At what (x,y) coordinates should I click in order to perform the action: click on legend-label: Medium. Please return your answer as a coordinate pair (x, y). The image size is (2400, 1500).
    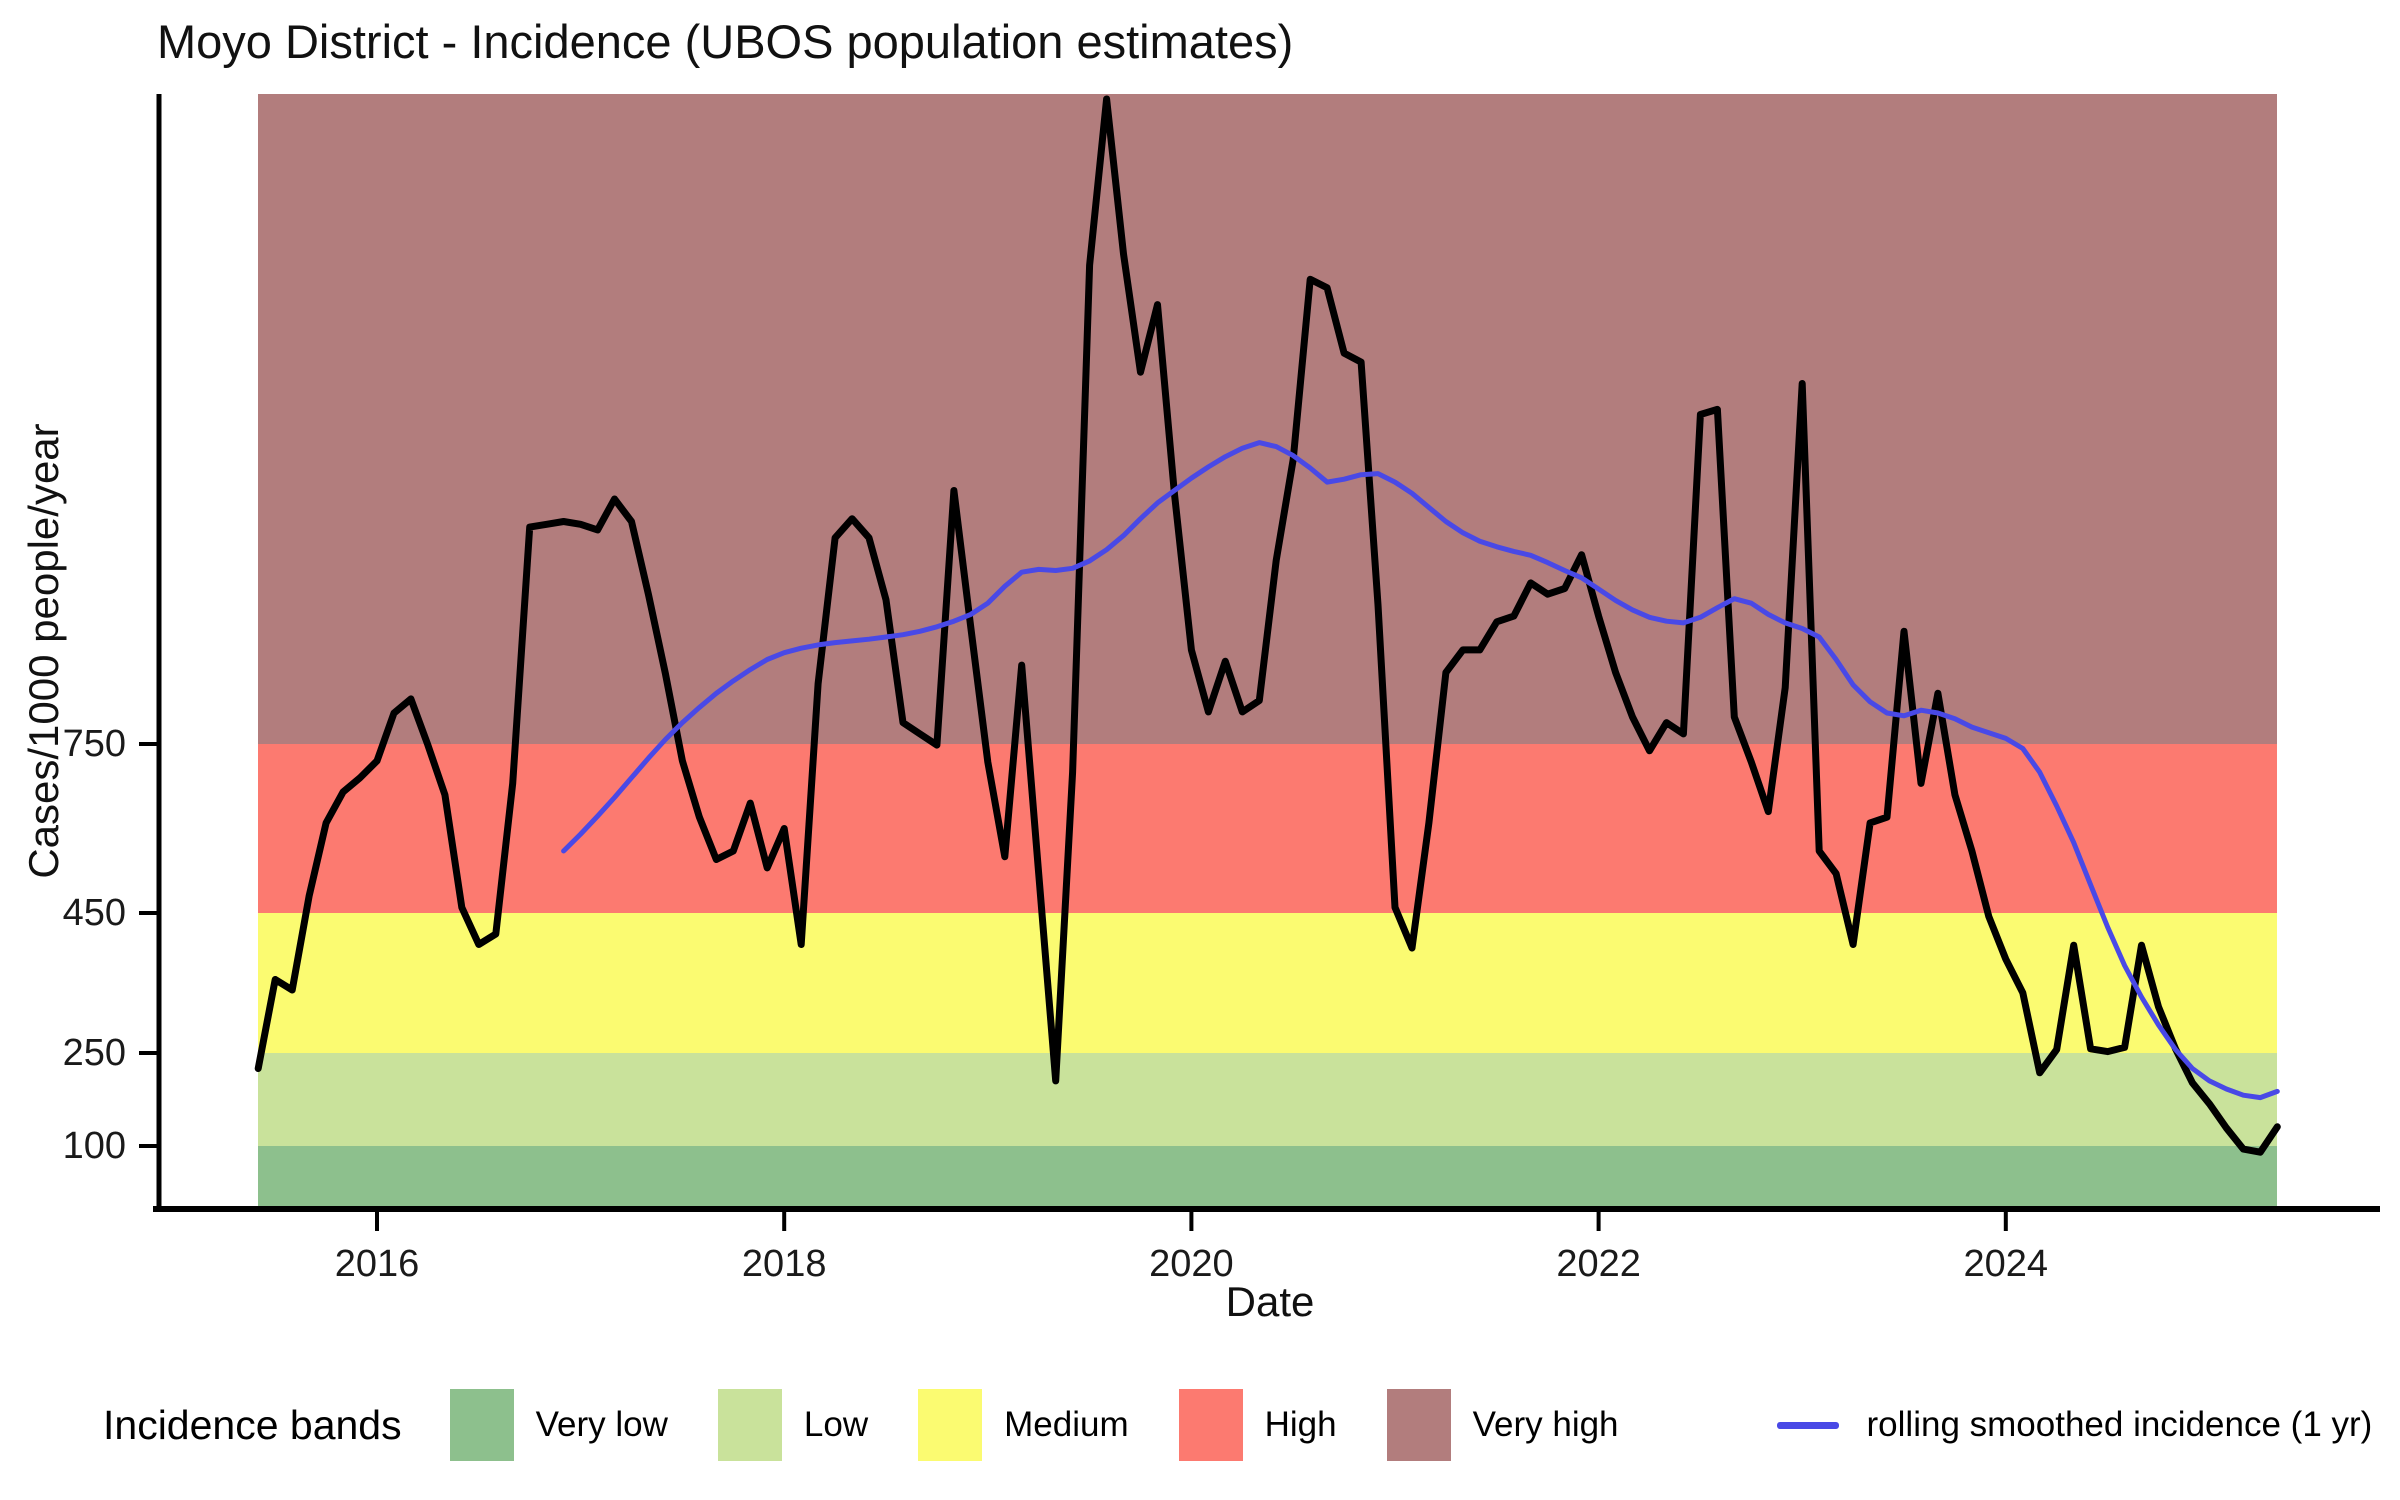
    Looking at the image, I should click on (1066, 1424).